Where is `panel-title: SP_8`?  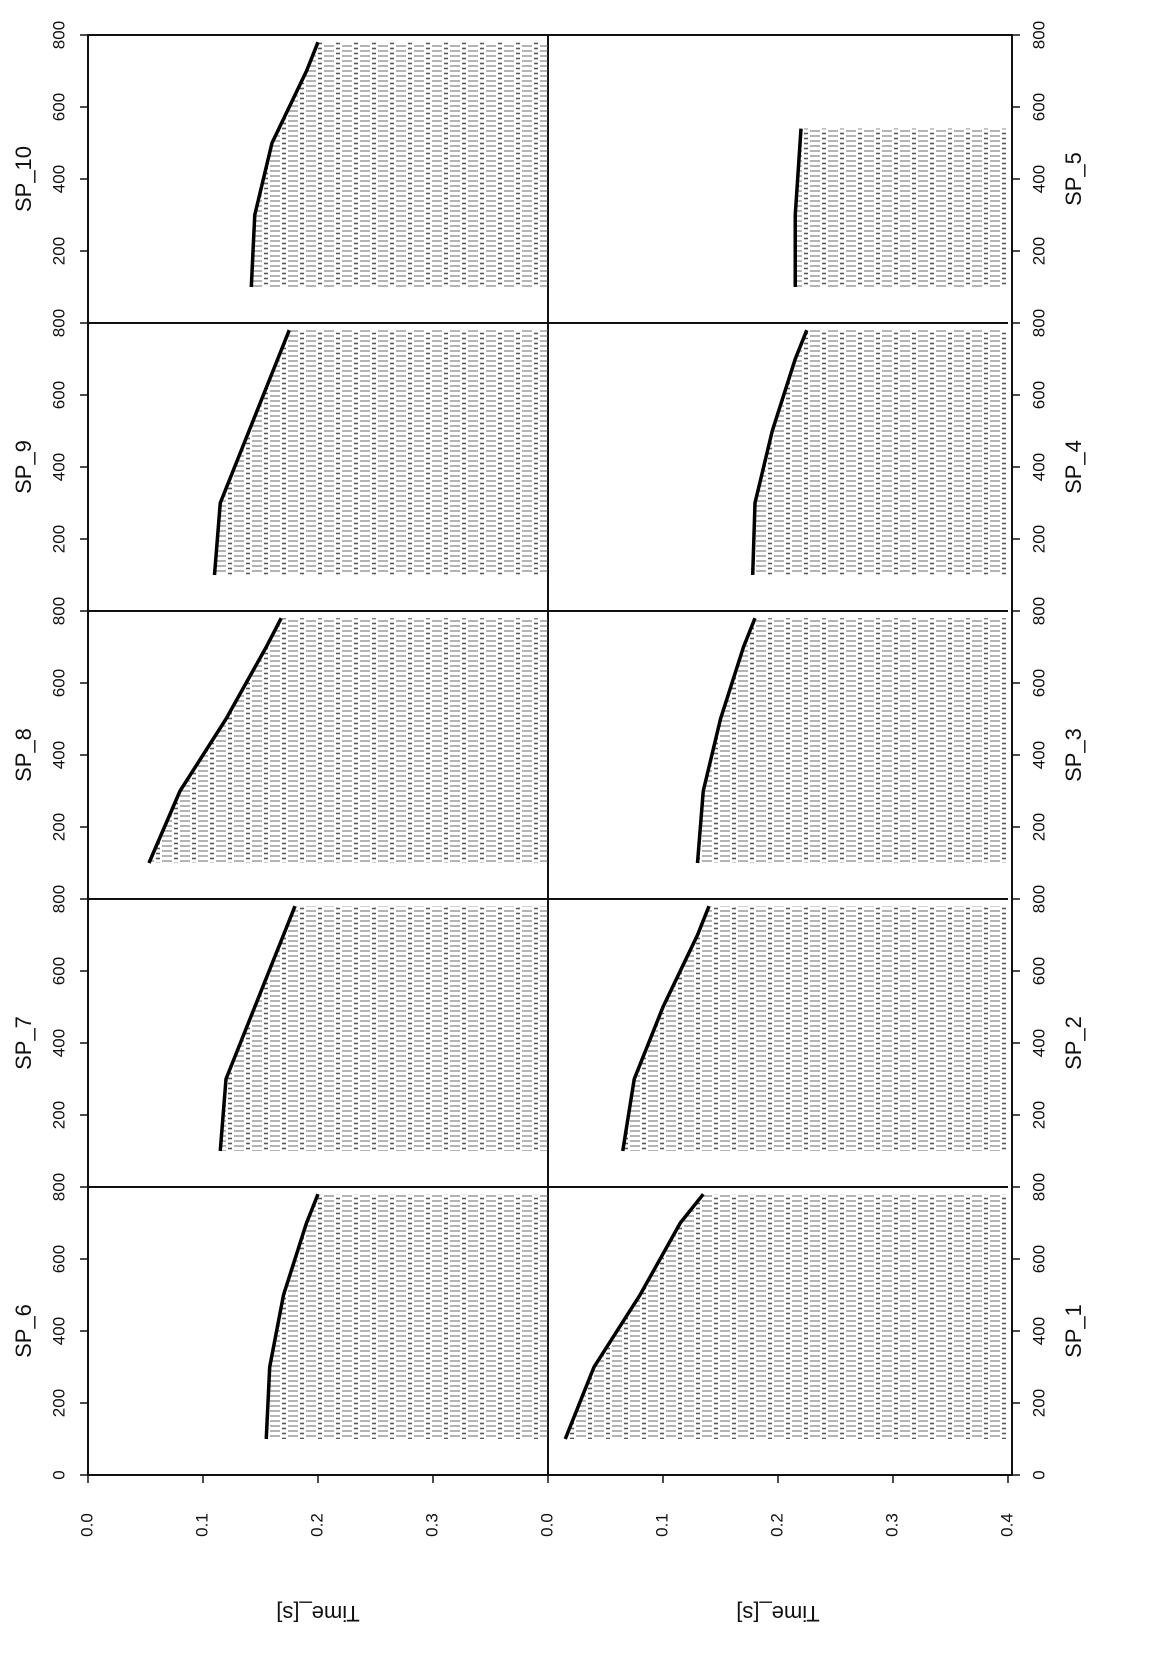
panel-title: SP_8 is located at coordinates (23, 755).